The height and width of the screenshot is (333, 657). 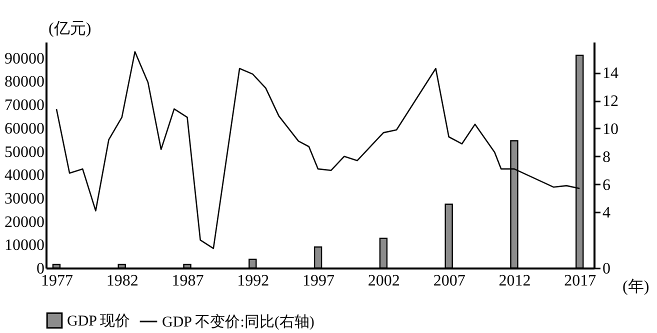 I want to click on y-axis-title: (亿元), so click(x=70, y=29).